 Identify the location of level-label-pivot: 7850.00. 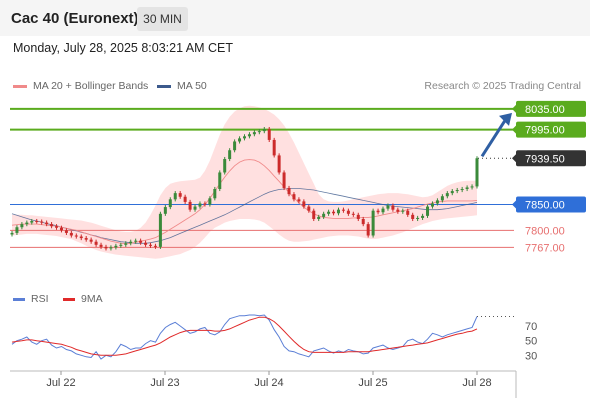
(545, 206).